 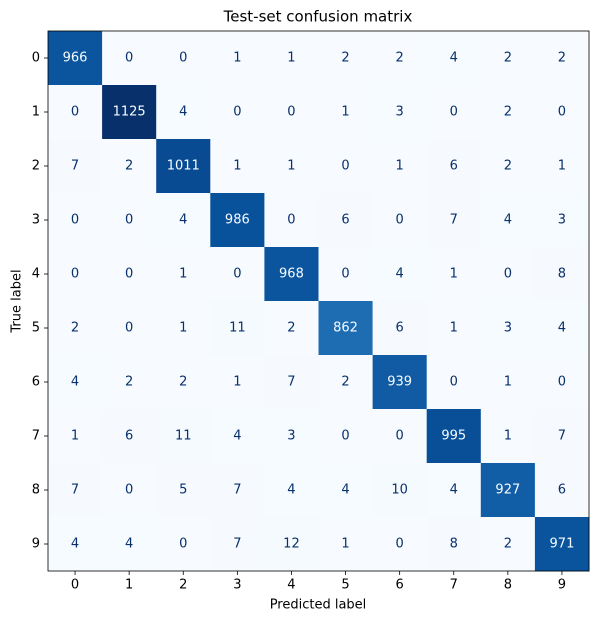 What do you see at coordinates (237, 220) in the screenshot?
I see `cell-label: 986` at bounding box center [237, 220].